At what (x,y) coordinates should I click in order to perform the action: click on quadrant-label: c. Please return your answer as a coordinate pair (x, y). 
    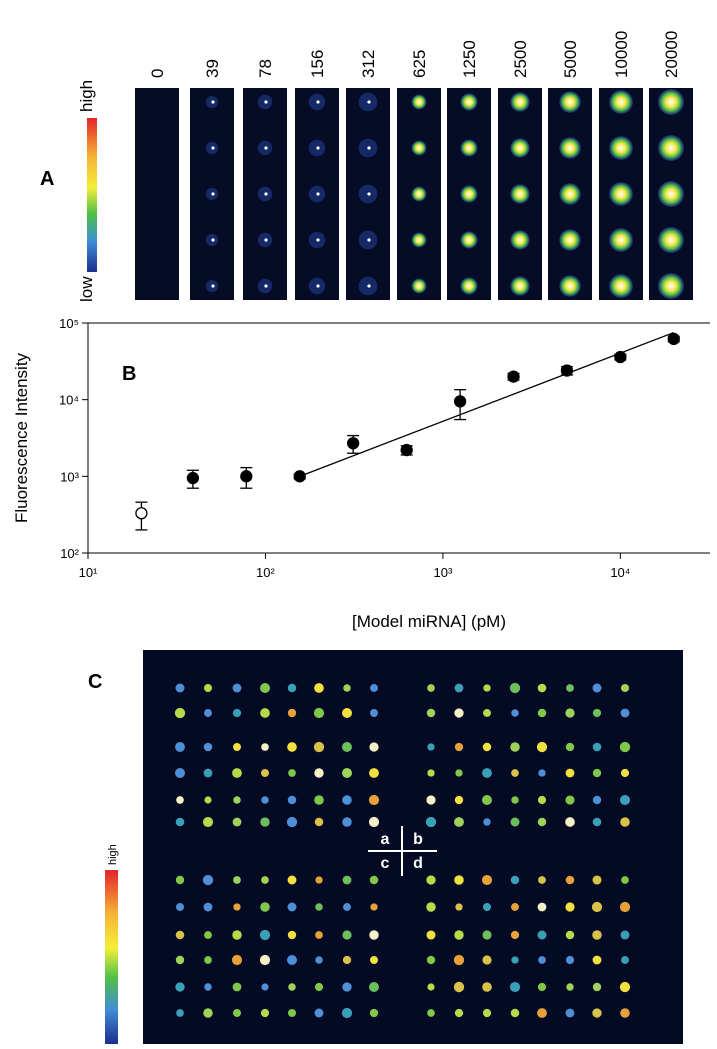
    Looking at the image, I should click on (385, 863).